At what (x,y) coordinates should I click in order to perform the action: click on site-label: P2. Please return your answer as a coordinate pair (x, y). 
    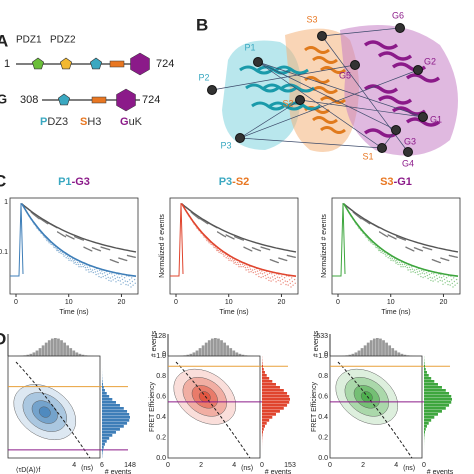
    Looking at the image, I should click on (203, 77).